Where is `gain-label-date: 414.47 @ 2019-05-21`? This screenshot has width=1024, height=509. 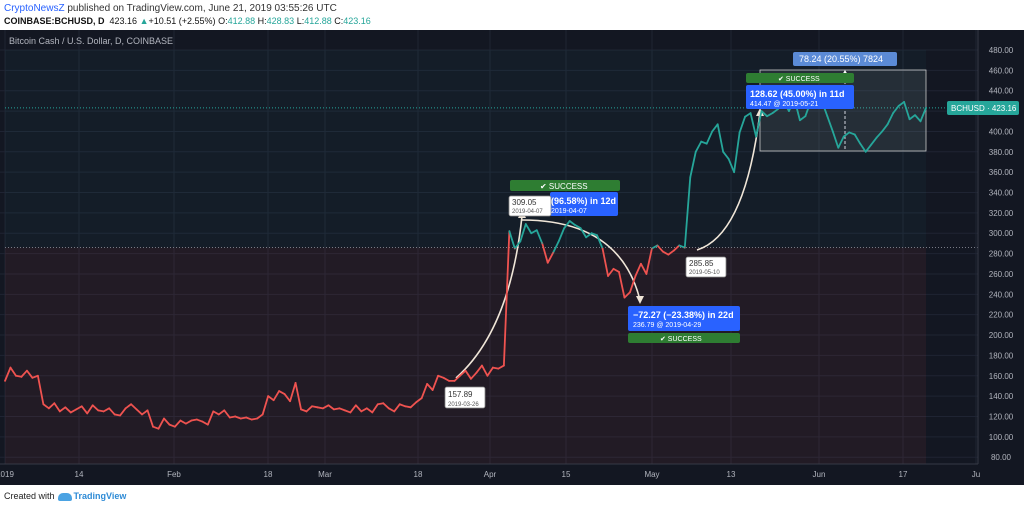 gain-label-date: 414.47 @ 2019-05-21 is located at coordinates (784, 104).